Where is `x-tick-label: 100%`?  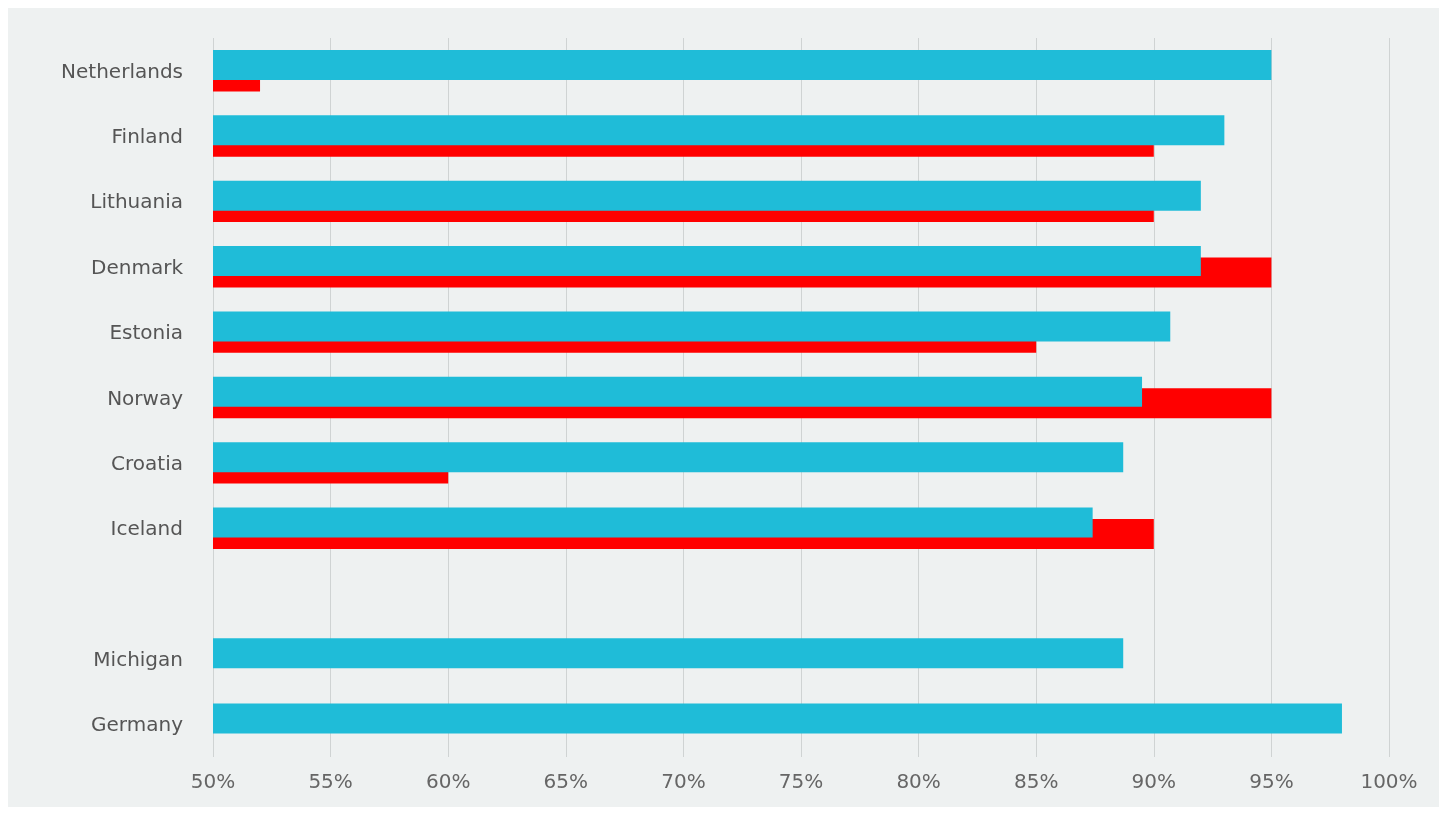
x-tick-label: 100% is located at coordinates (1389, 781).